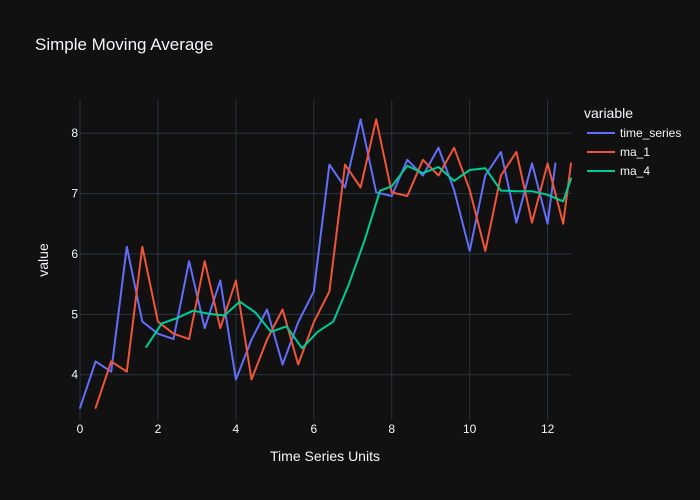 This screenshot has width=700, height=500. I want to click on x-tick-label: 6, so click(313, 429).